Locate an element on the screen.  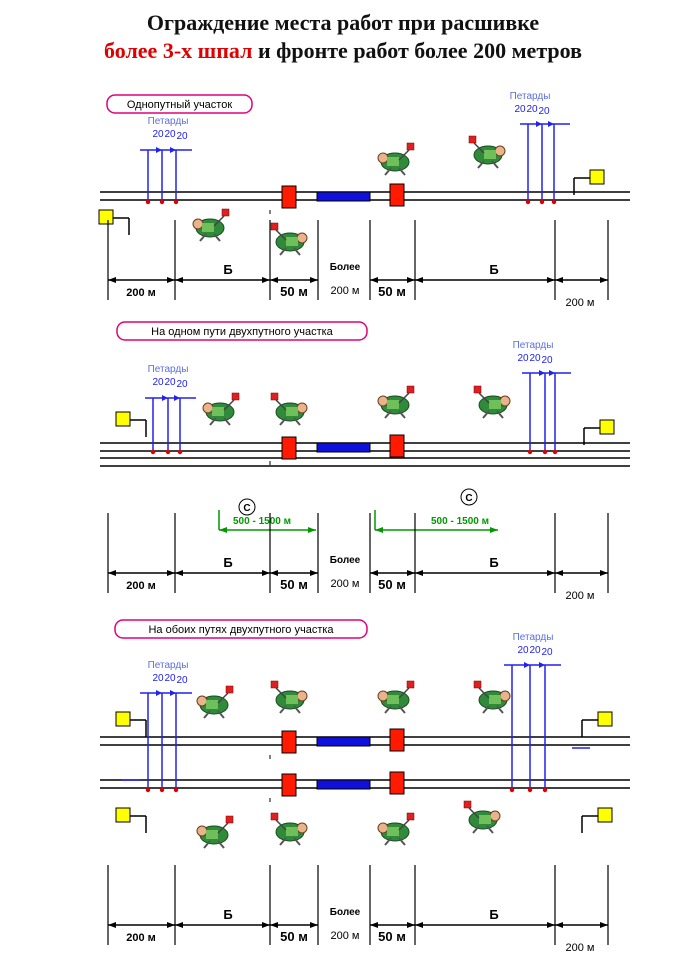
section-caption: Однопутный участок is located at coordinates (179, 104).